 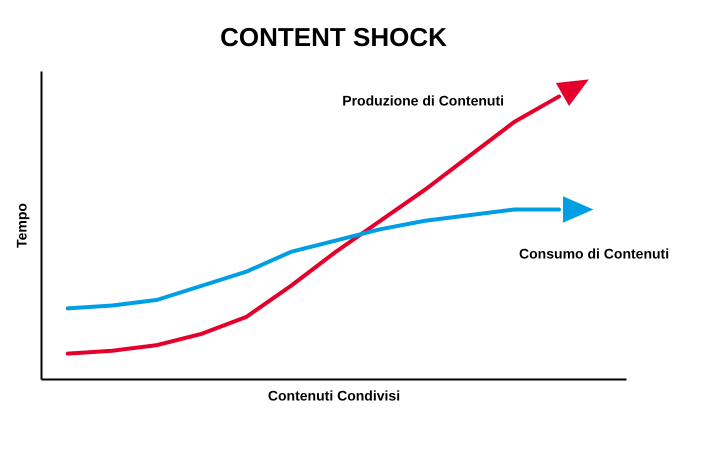 What do you see at coordinates (334, 396) in the screenshot?
I see `x-axis-title: Contenuti Condivisi` at bounding box center [334, 396].